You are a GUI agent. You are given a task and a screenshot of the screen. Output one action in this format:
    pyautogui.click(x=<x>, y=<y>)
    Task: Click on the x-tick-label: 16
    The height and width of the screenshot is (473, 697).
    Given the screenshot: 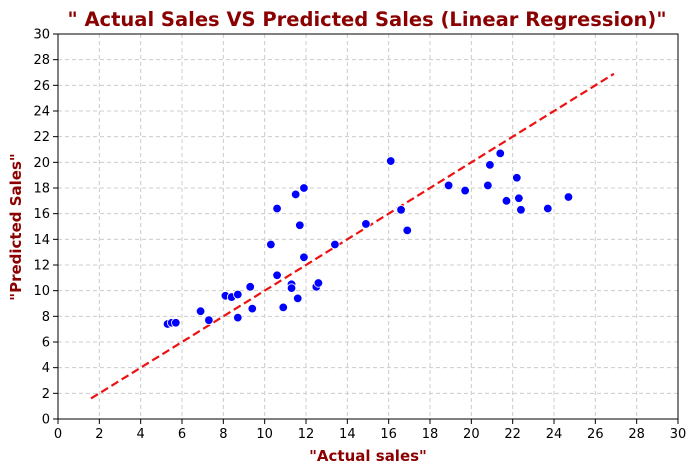 What is the action you would take?
    pyautogui.click(x=388, y=434)
    